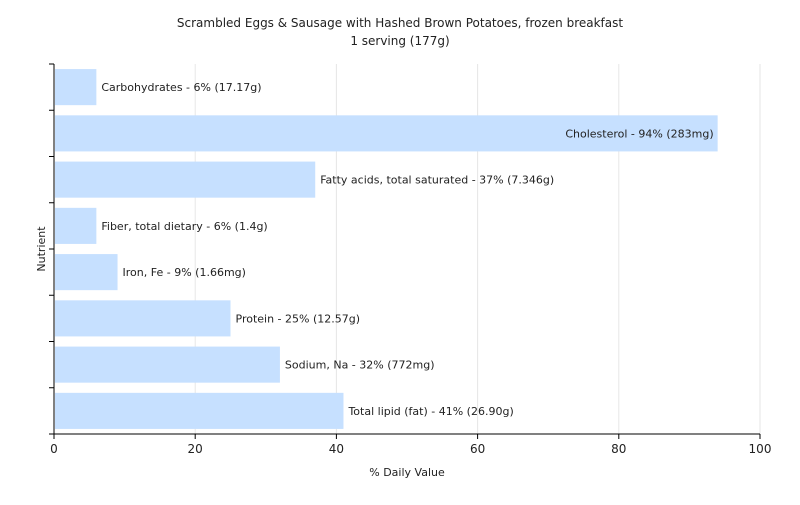  I want to click on x-axis-label: % Daily Value, so click(407, 472).